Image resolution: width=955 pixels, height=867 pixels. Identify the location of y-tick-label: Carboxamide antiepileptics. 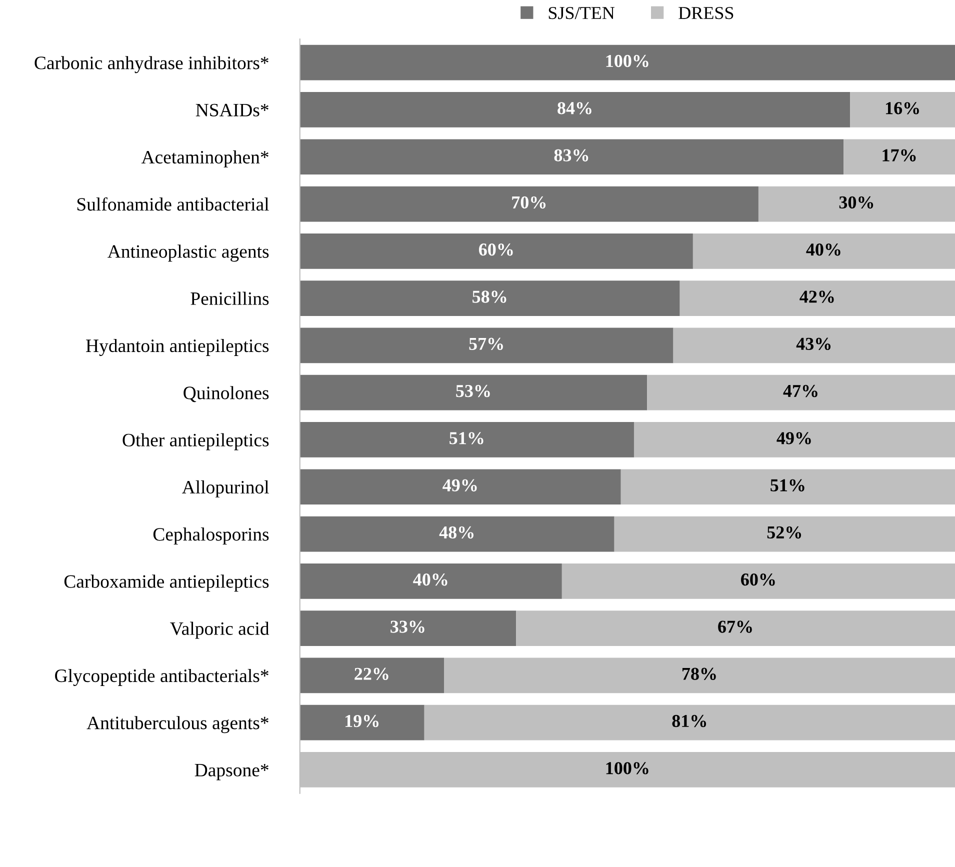
(166, 583).